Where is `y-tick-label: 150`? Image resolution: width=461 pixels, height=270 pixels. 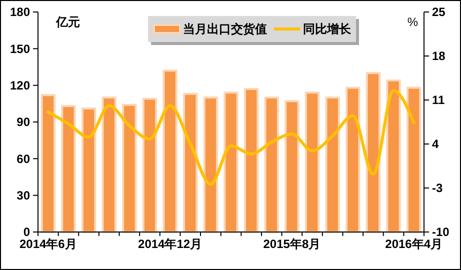 y-tick-label: 150 is located at coordinates (20, 49).